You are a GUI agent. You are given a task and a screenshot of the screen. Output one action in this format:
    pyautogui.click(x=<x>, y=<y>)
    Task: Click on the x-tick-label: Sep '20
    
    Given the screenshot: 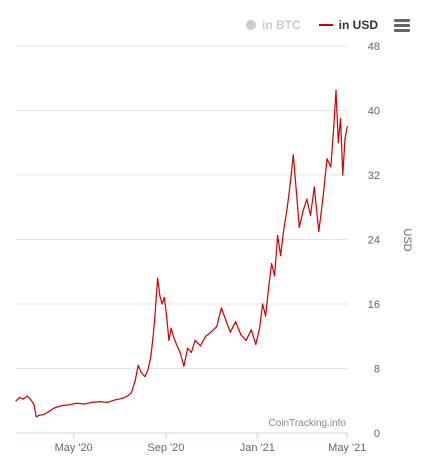 What is the action you would take?
    pyautogui.click(x=165, y=448)
    